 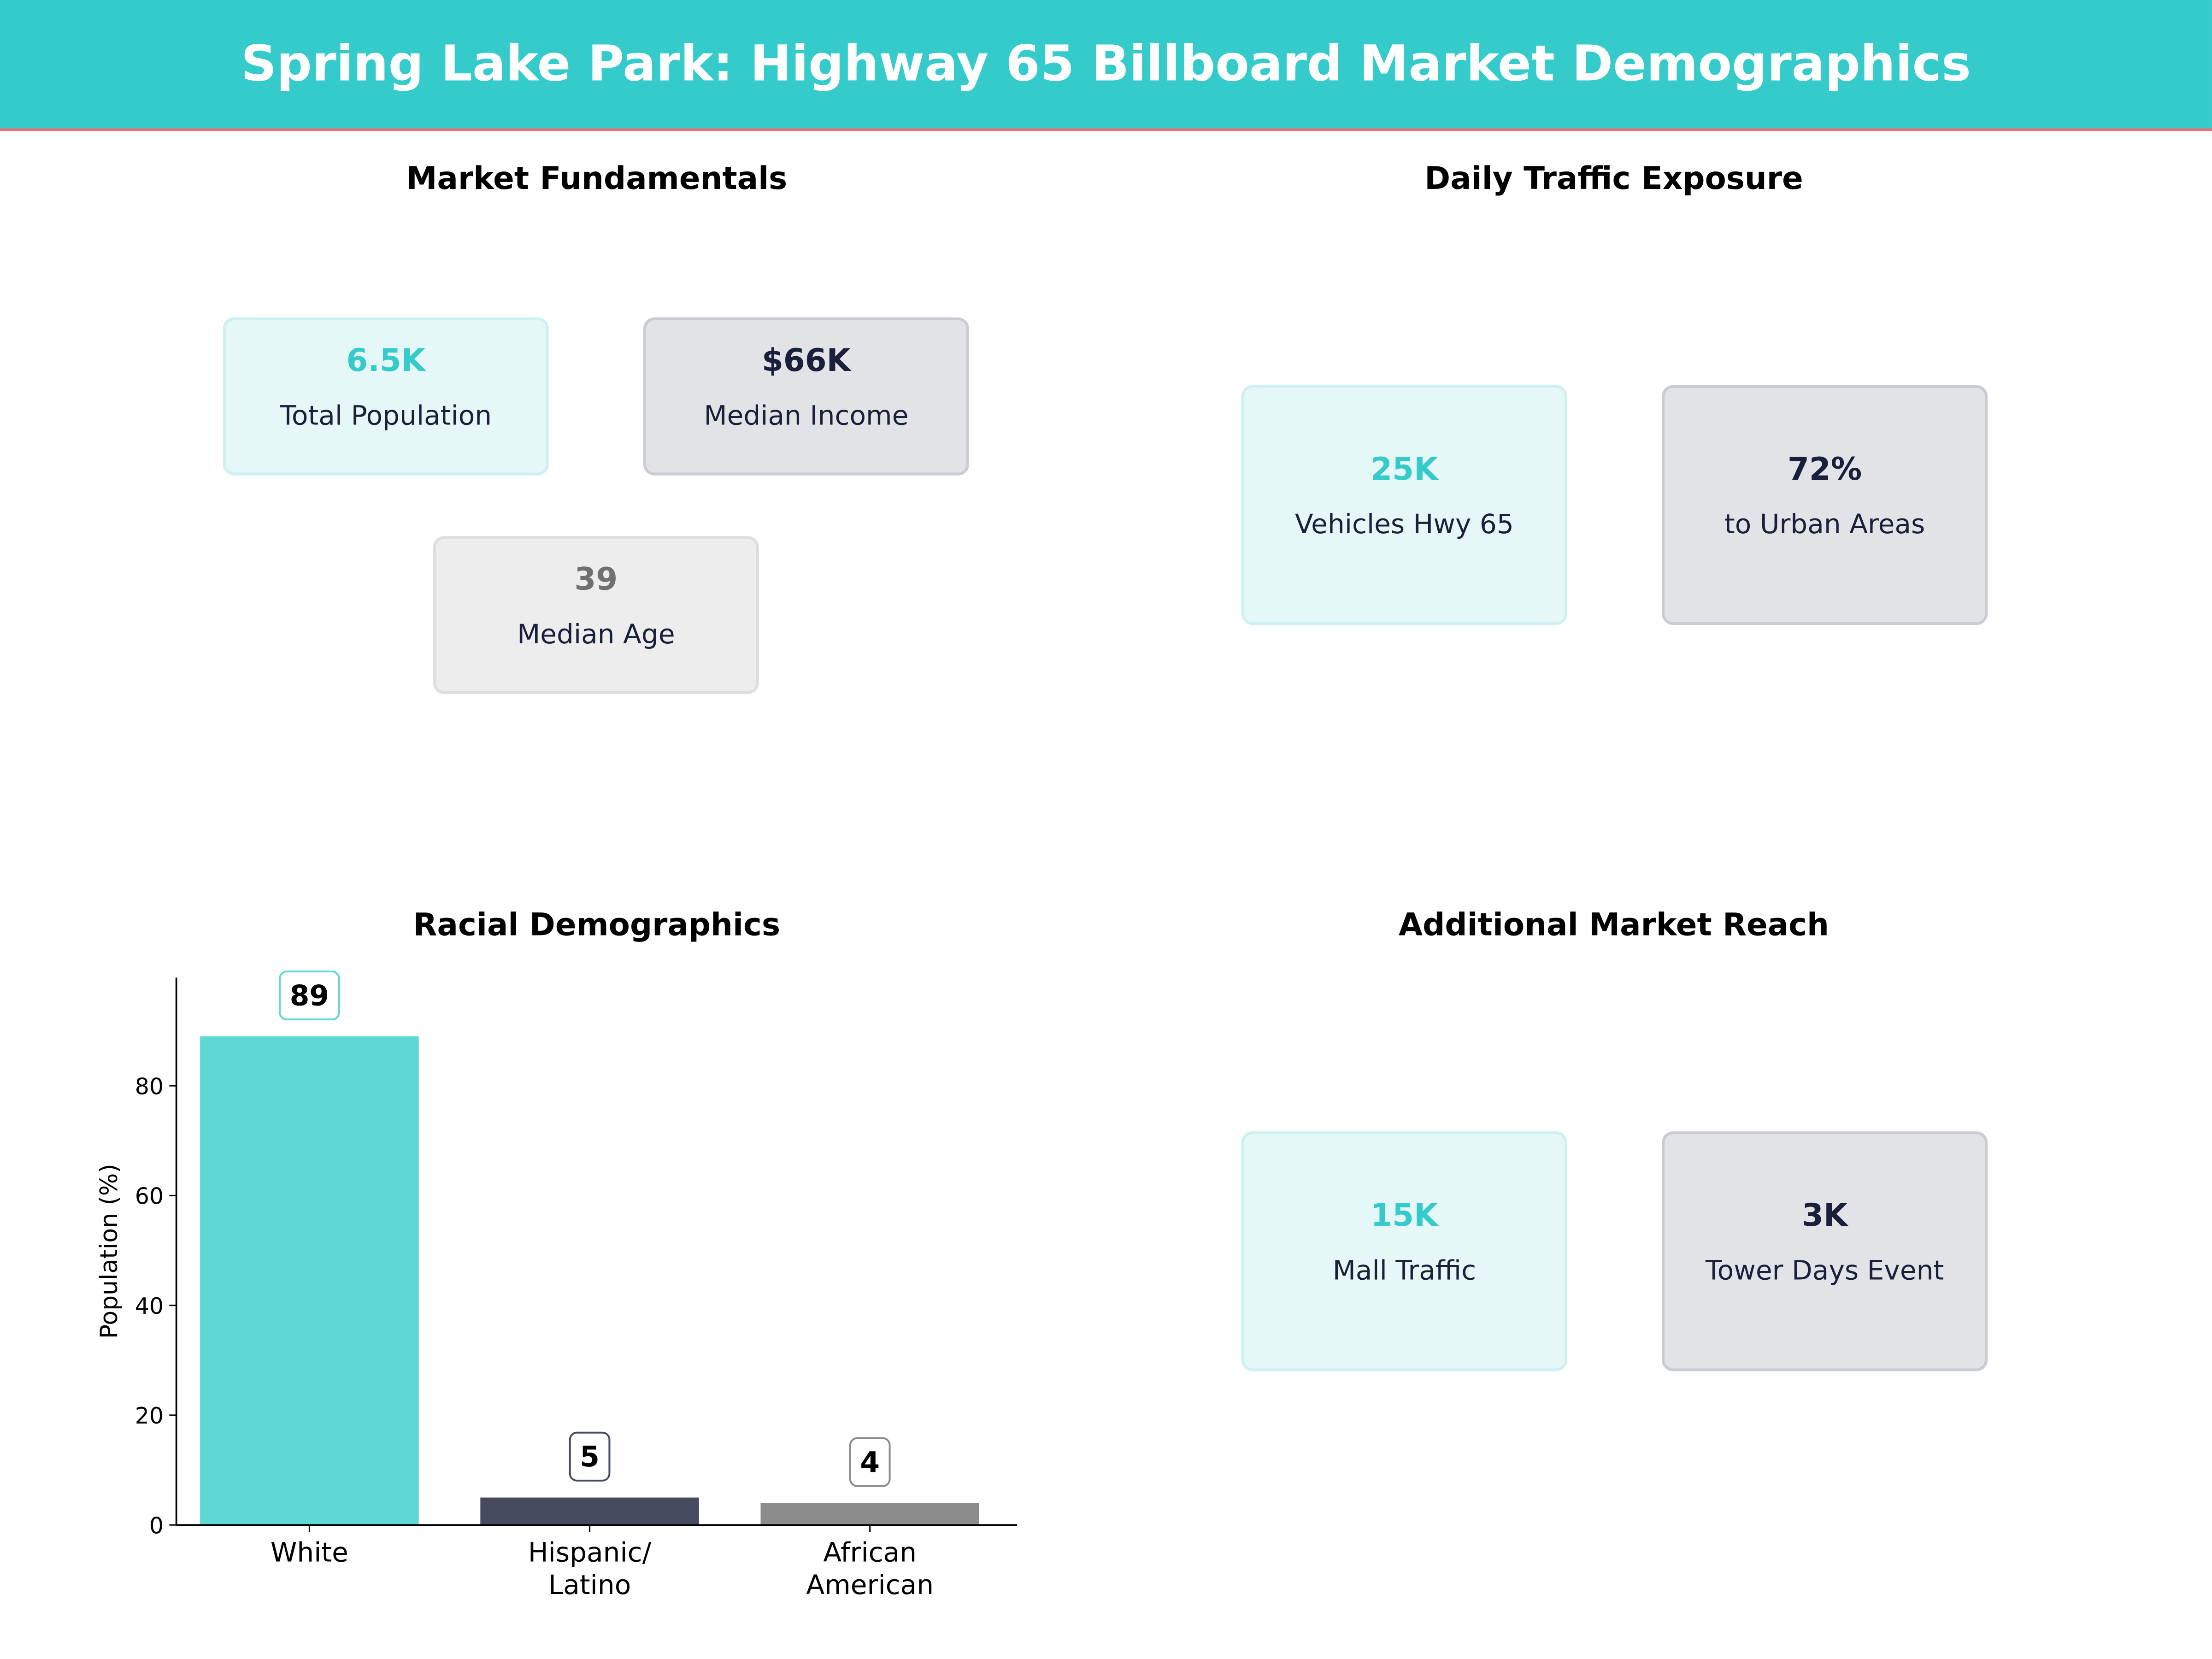 I want to click on y-tick-label: 60, so click(x=149, y=1196).